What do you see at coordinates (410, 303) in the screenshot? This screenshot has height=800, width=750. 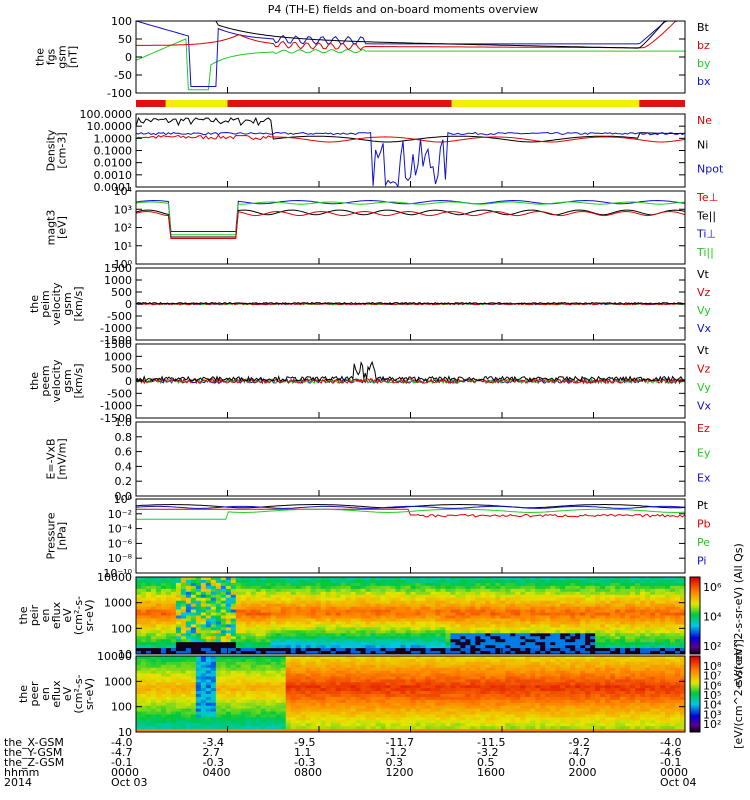 I see `series-vt` at bounding box center [410, 303].